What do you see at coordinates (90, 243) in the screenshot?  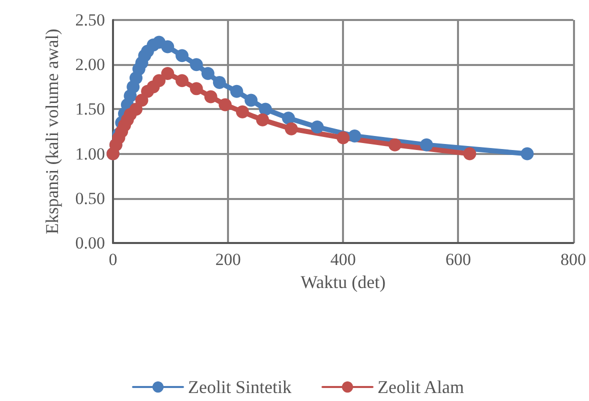 I see `y-tick-label: 0.00` at bounding box center [90, 243].